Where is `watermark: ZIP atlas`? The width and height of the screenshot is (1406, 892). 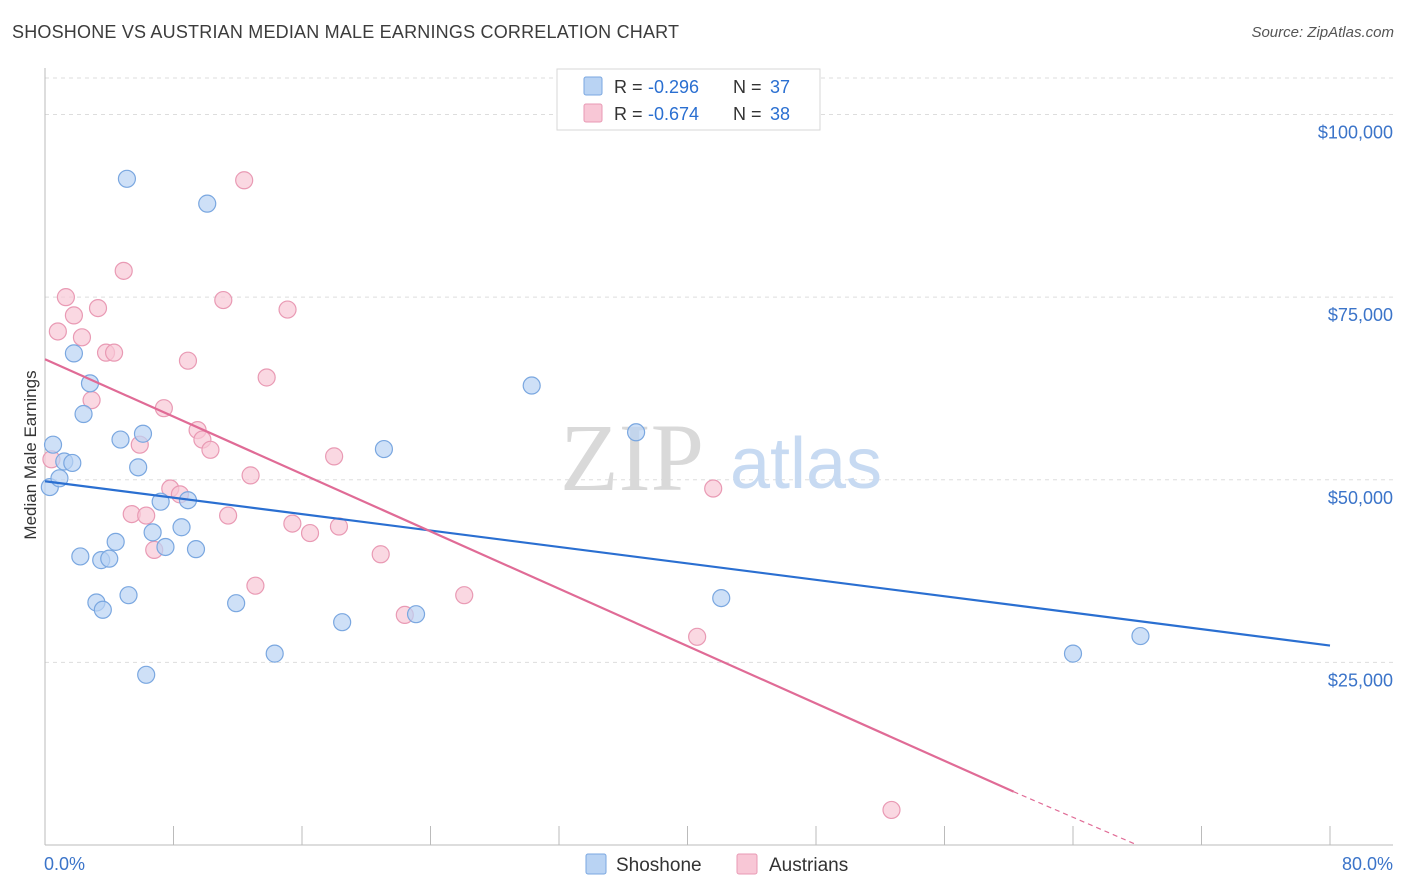 watermark: ZIP atlas is located at coordinates (721, 457).